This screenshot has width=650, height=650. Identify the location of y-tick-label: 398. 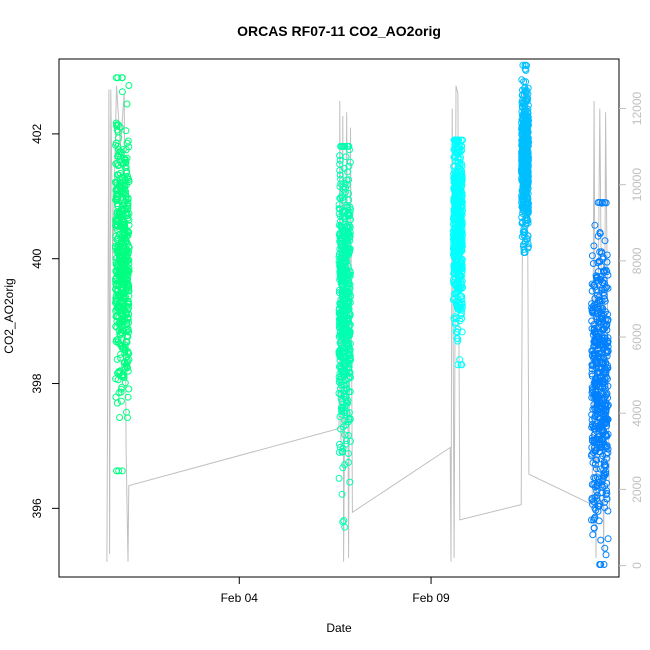
(37, 383).